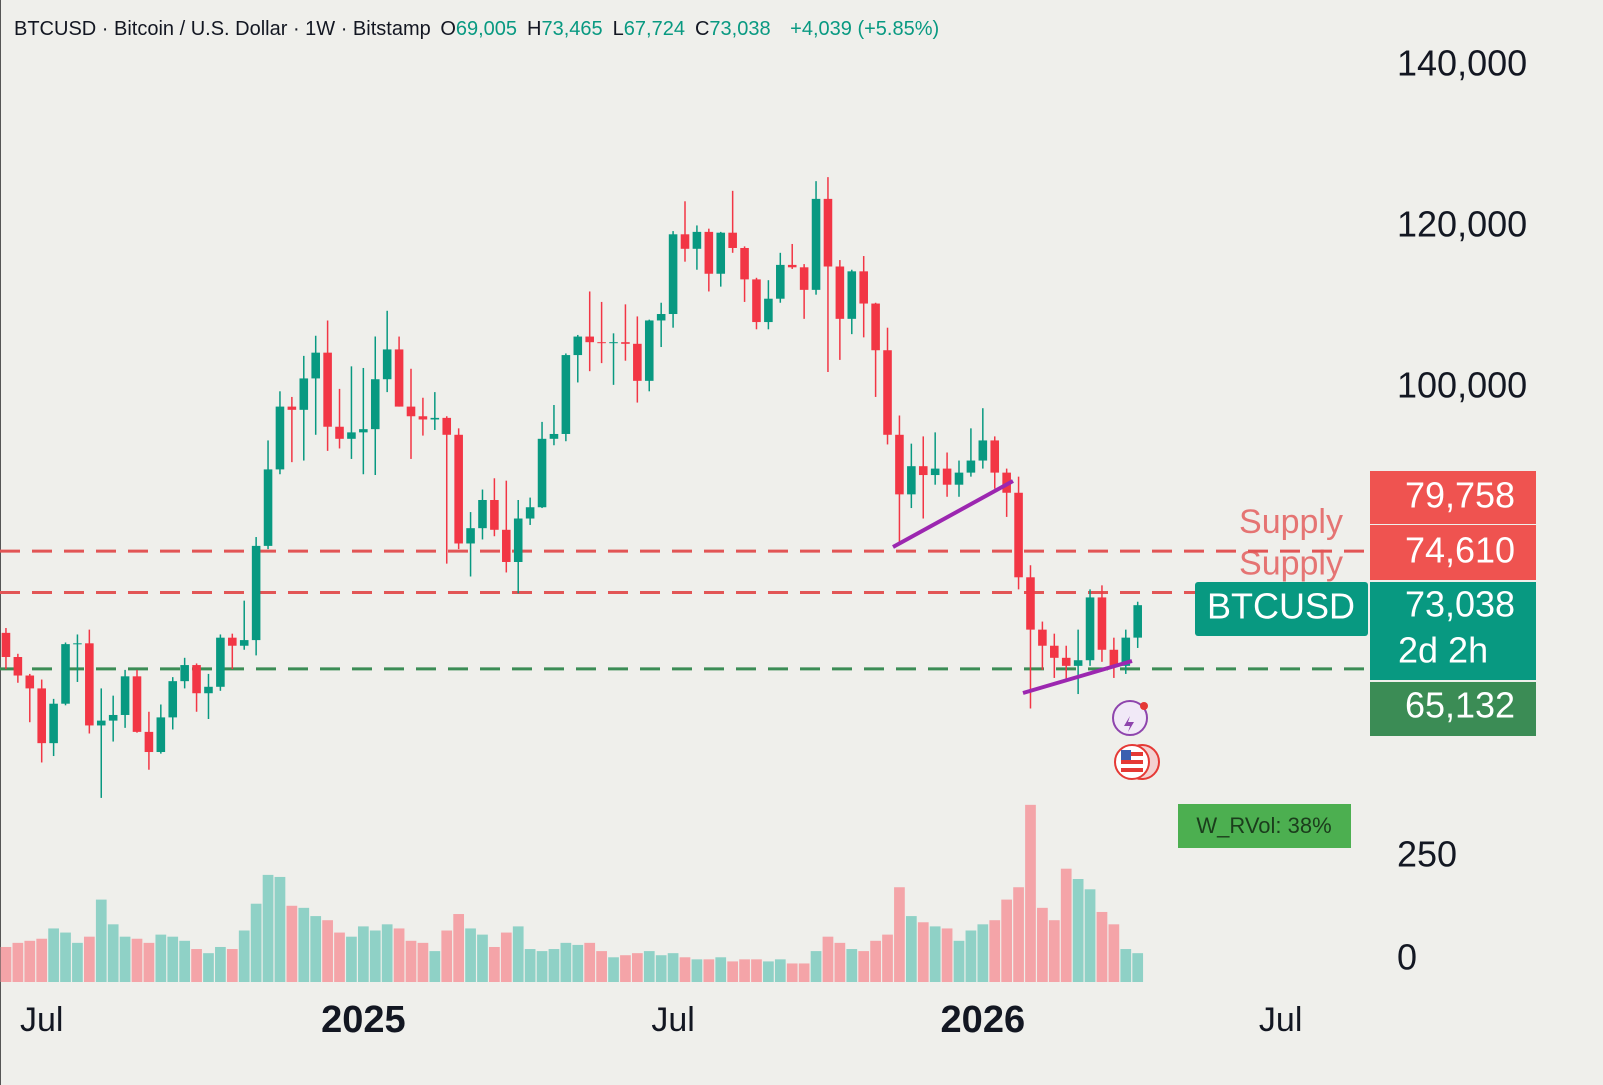 Image resolution: width=1603 pixels, height=1085 pixels. What do you see at coordinates (1462, 385) in the screenshot?
I see `y-tick-label: 100,000` at bounding box center [1462, 385].